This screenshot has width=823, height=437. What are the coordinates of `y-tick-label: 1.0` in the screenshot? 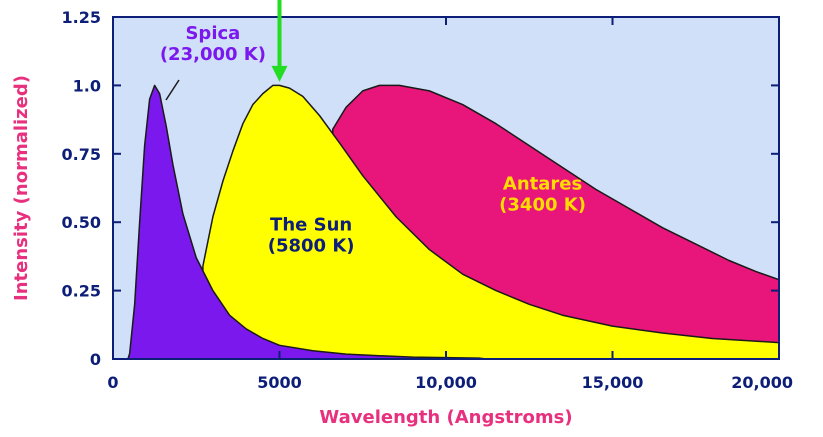 It's located at (87, 85).